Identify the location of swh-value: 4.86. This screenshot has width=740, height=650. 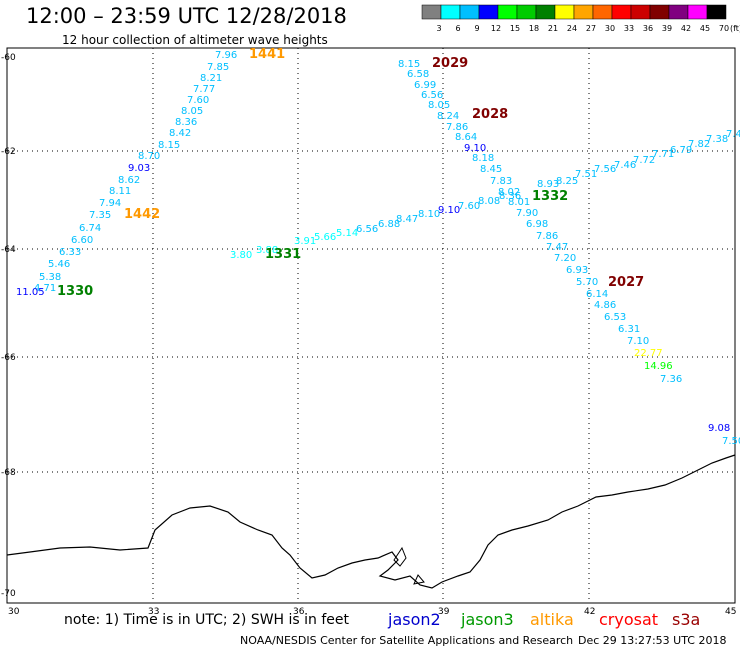
(605, 305).